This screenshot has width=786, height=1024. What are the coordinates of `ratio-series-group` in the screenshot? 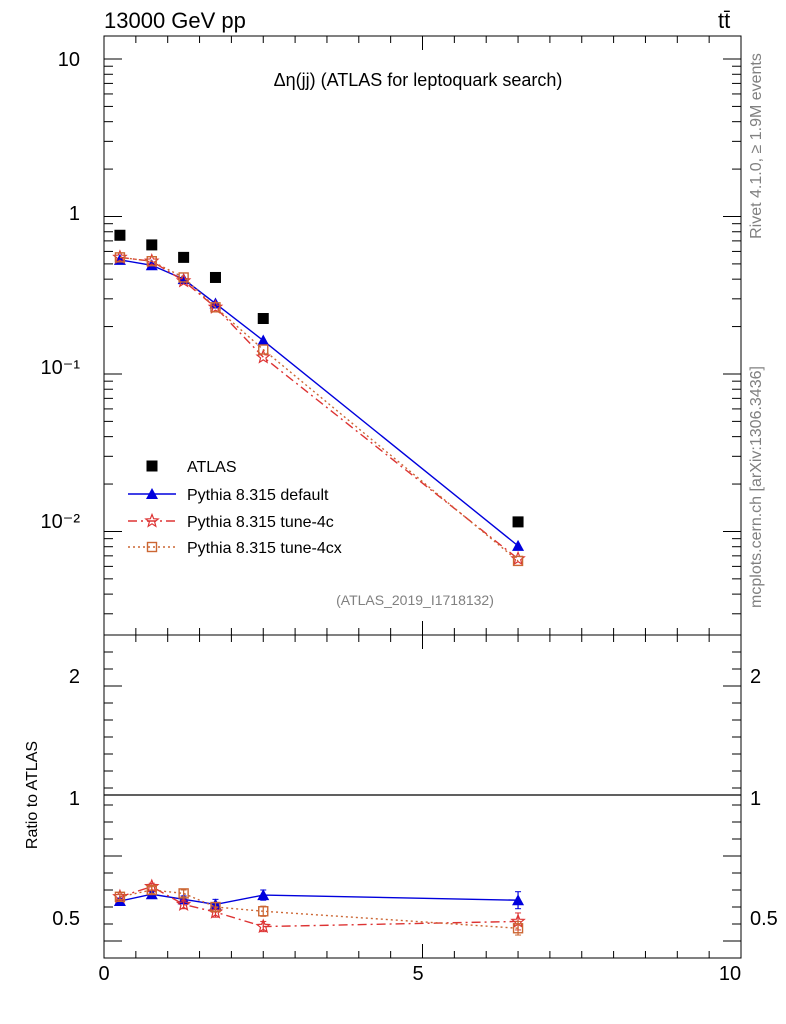 It's located at (319, 907).